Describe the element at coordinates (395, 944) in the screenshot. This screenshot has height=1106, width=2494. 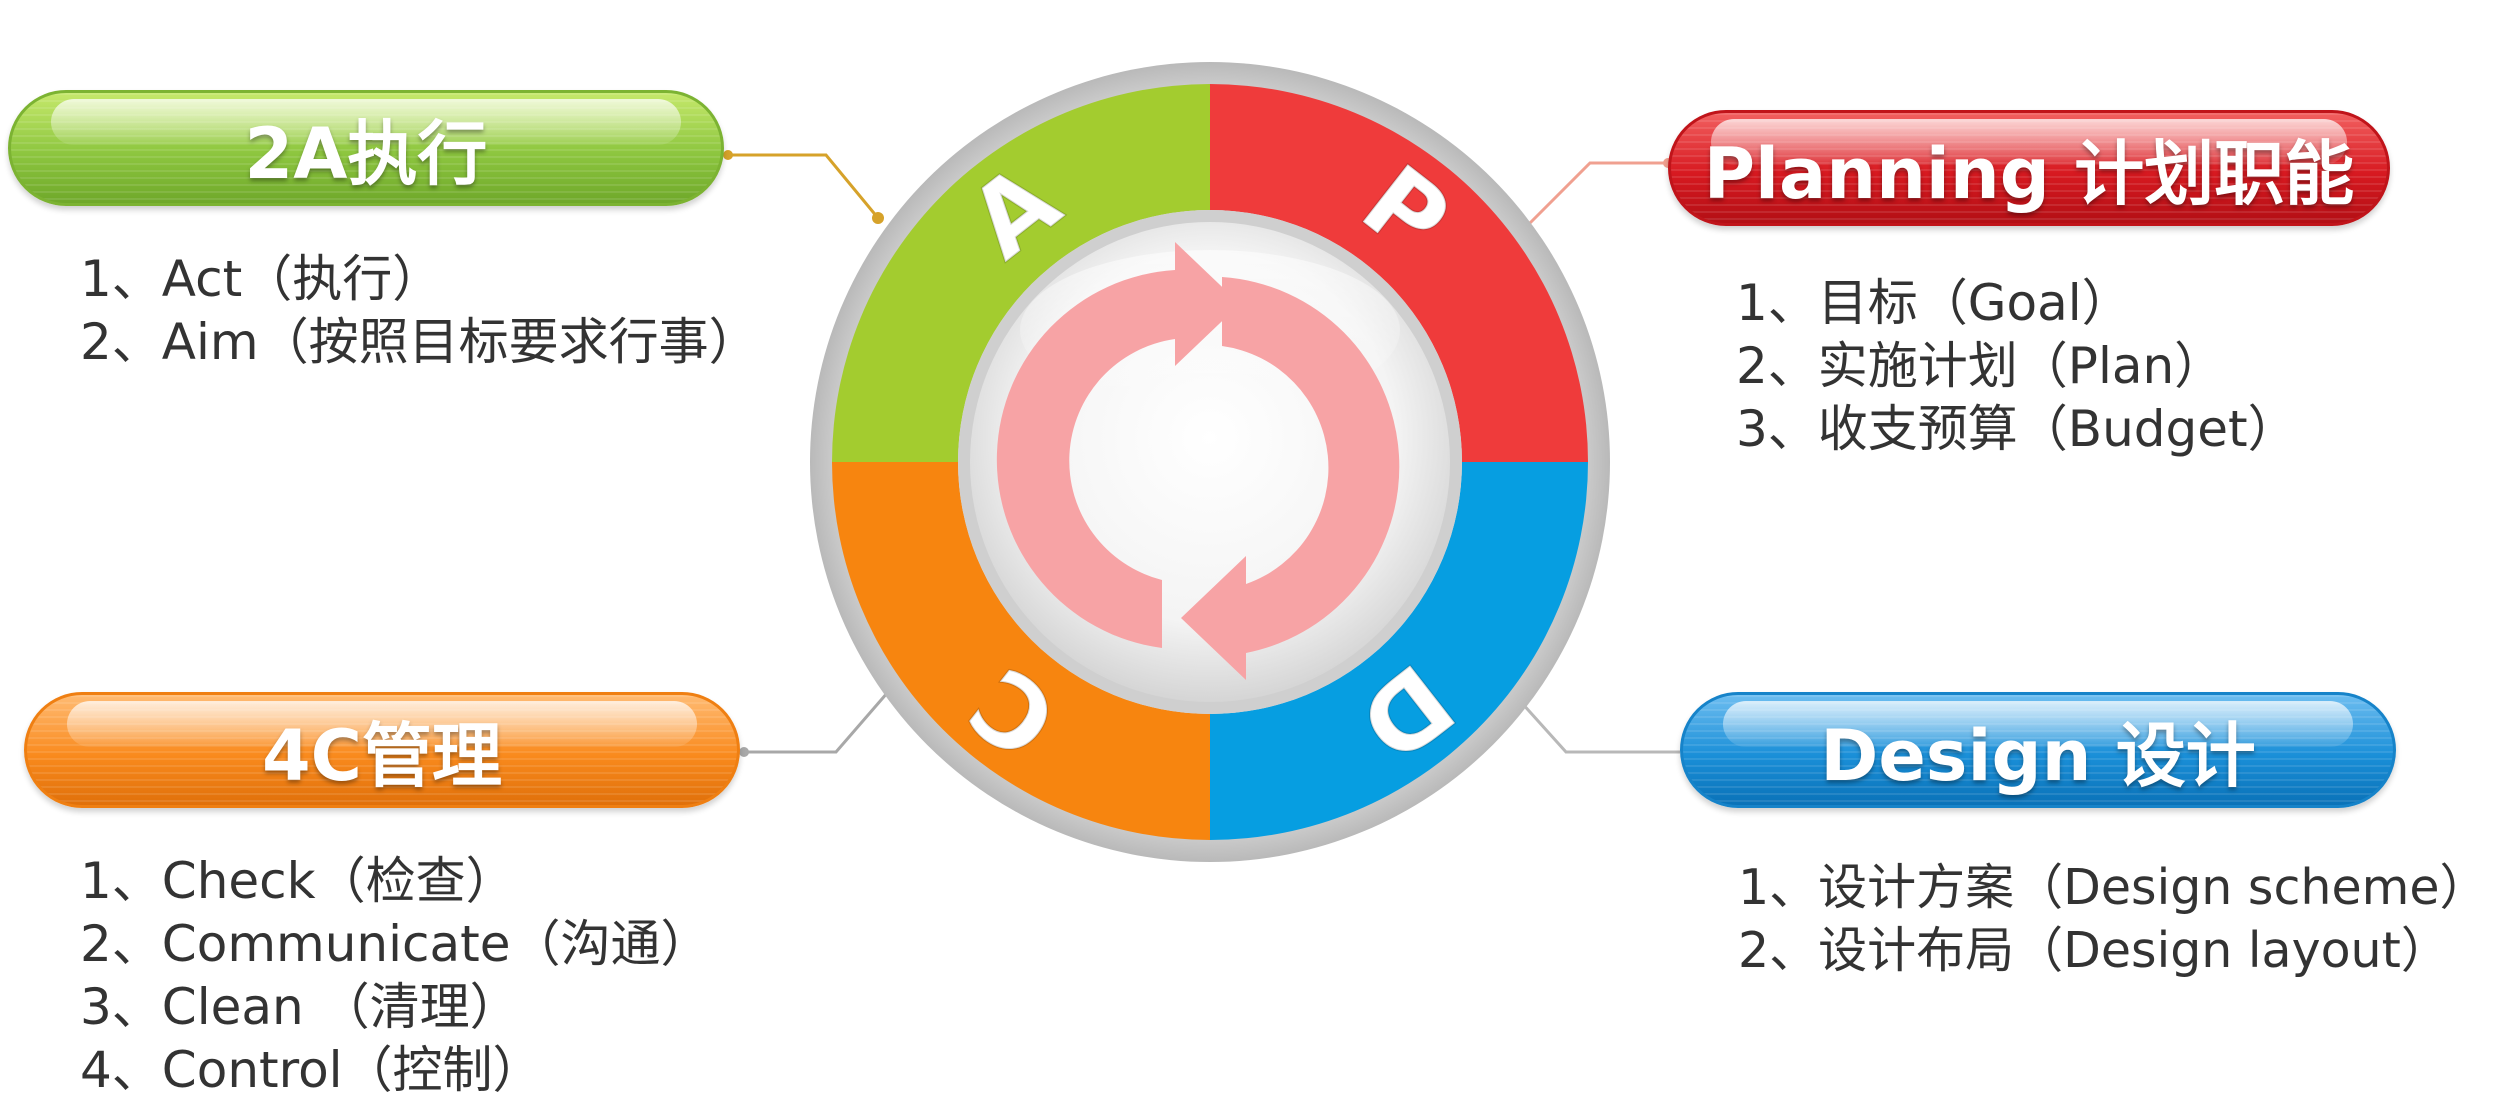
I see `list-item: 2、Communicate（沟通）` at that location.